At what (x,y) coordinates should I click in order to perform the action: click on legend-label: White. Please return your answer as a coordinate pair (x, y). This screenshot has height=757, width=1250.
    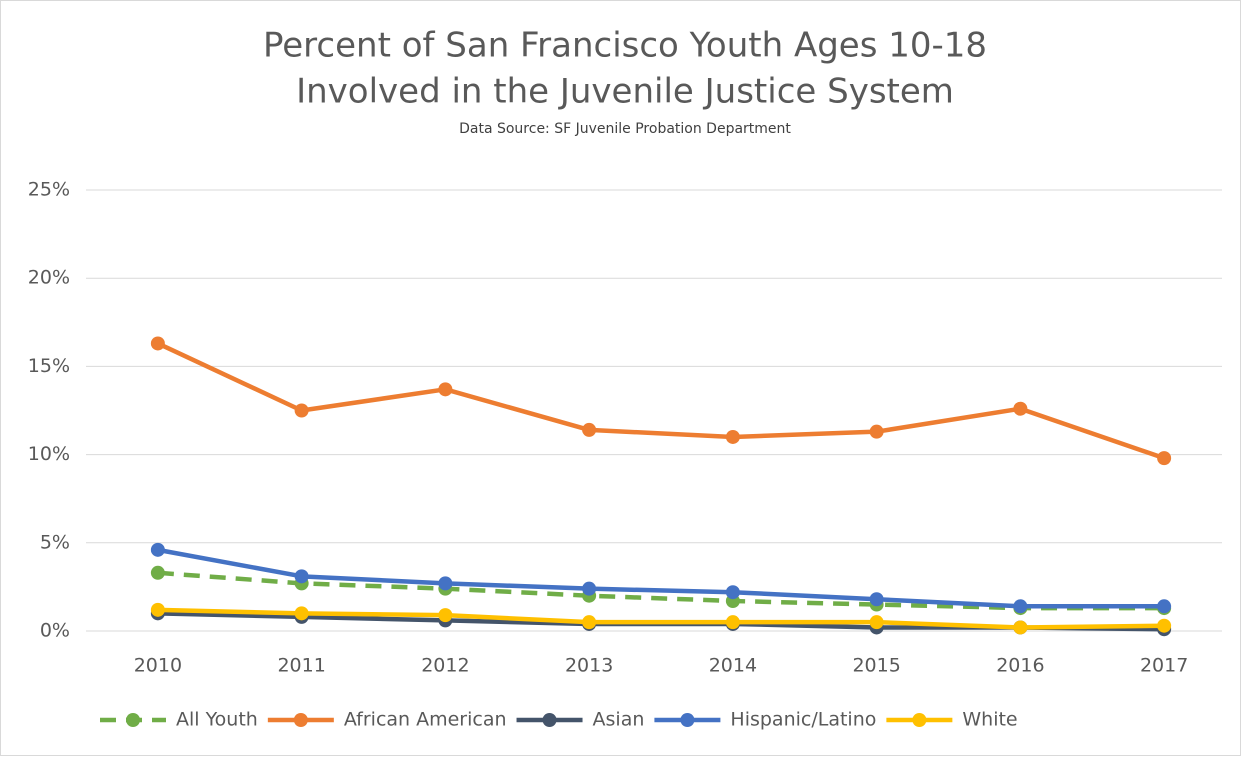
    Looking at the image, I should click on (989, 720).